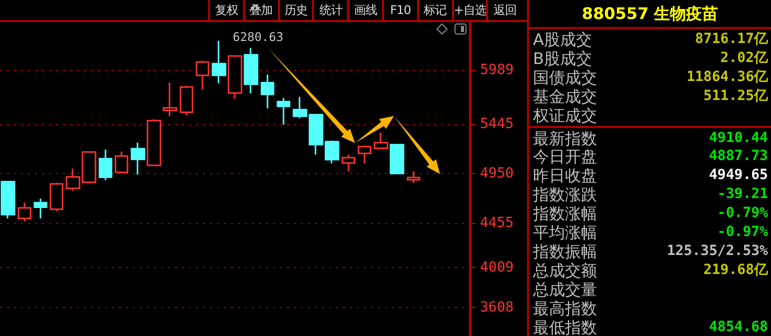 This screenshot has height=336, width=771. What do you see at coordinates (565, 251) in the screenshot?
I see `category-label: 指数振幅` at bounding box center [565, 251].